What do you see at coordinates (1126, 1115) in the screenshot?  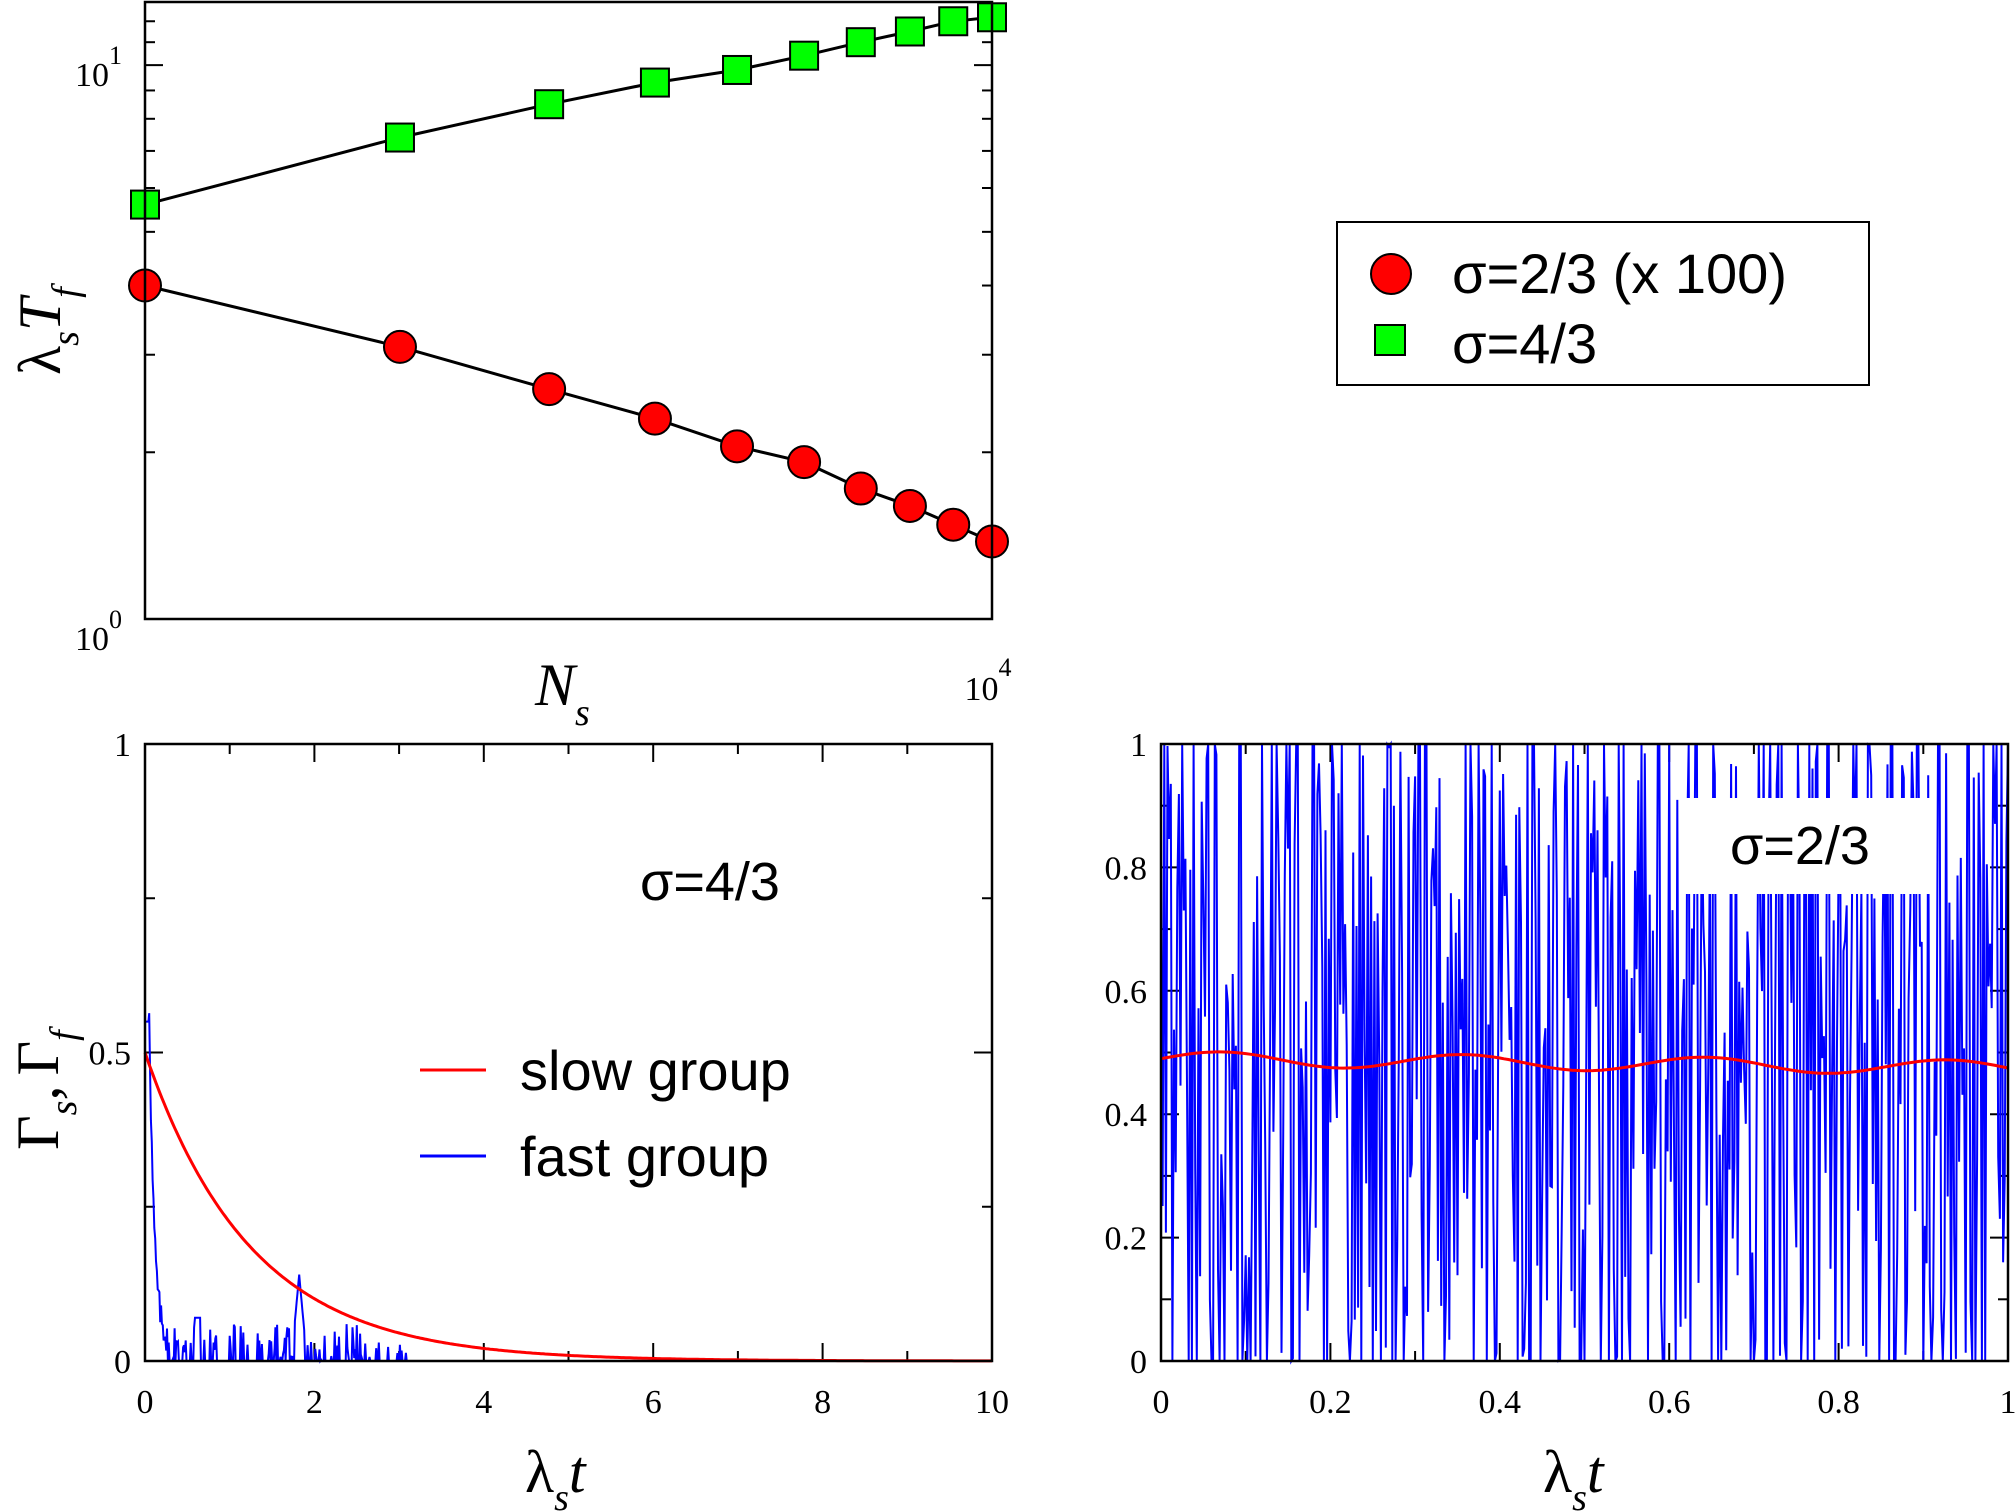 I see `ytick-label: 0.4` at bounding box center [1126, 1115].